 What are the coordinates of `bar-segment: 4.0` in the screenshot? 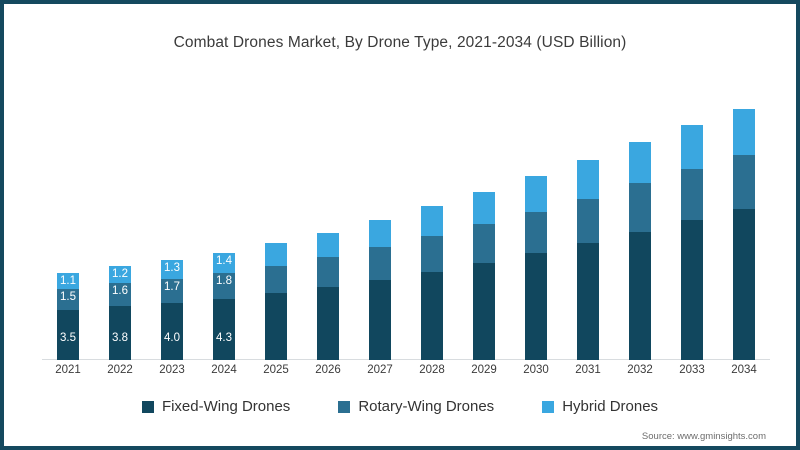 It's located at (172, 331).